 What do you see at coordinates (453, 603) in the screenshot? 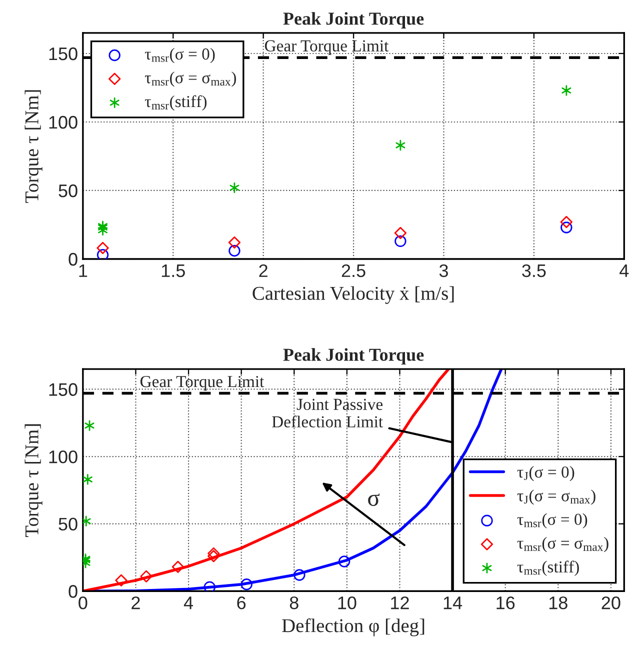
I see `x-tick-label: 14` at bounding box center [453, 603].